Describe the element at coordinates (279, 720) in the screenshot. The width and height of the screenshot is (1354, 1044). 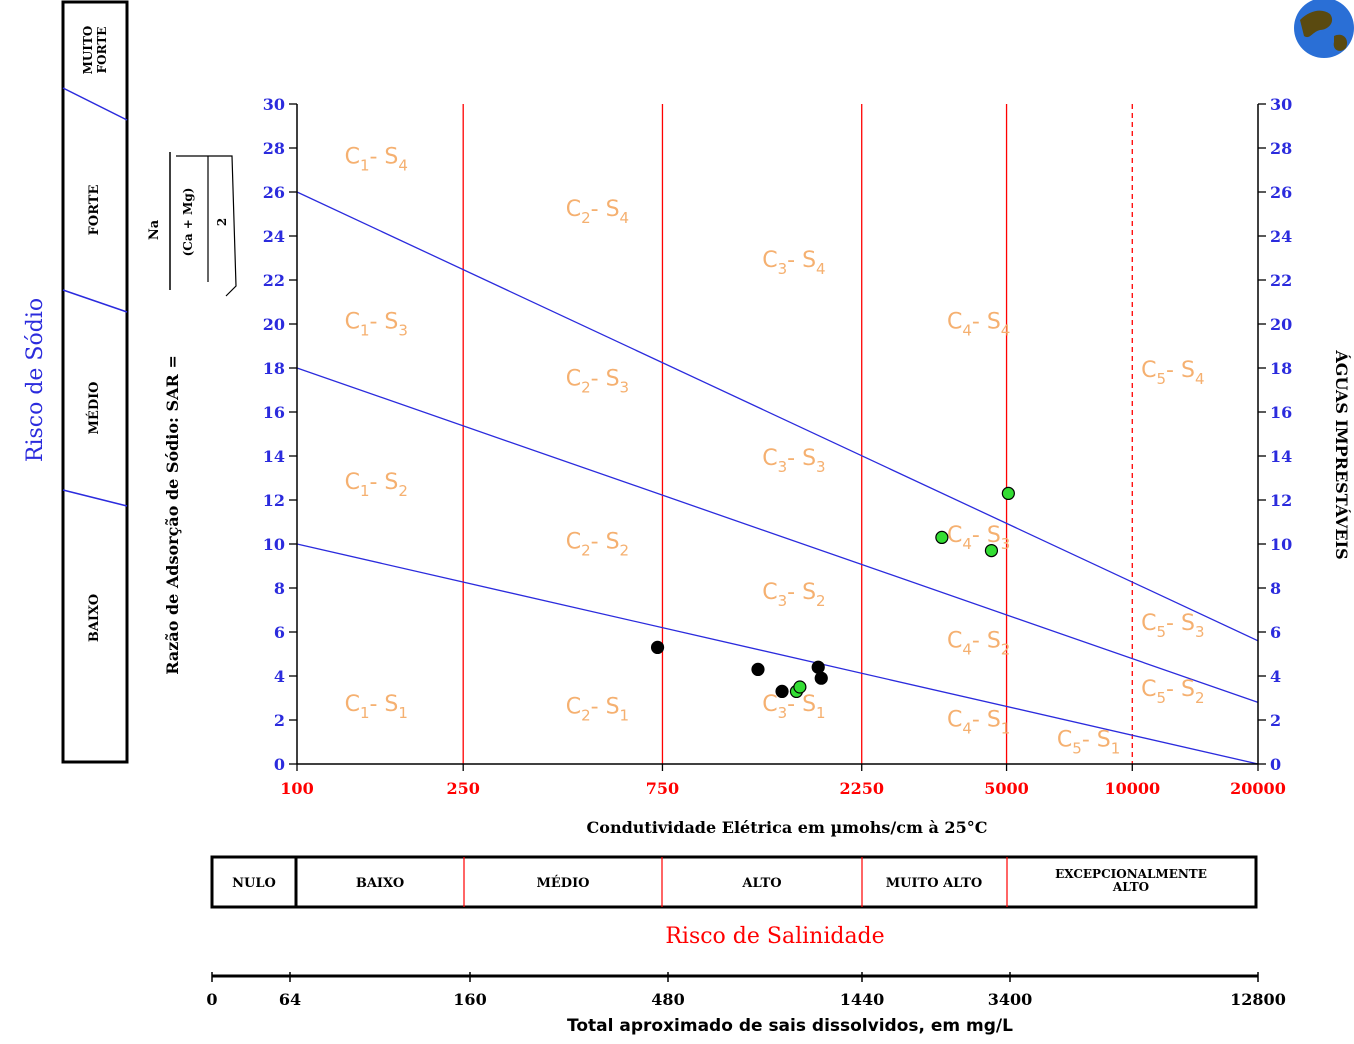
I see `y-tick-label: 2` at that location.